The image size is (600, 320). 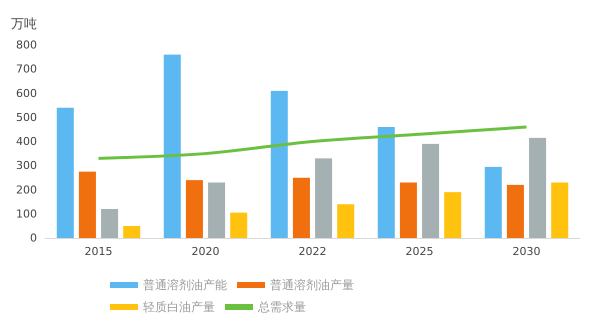 I want to click on y-tick-label: 700, so click(x=26, y=69).